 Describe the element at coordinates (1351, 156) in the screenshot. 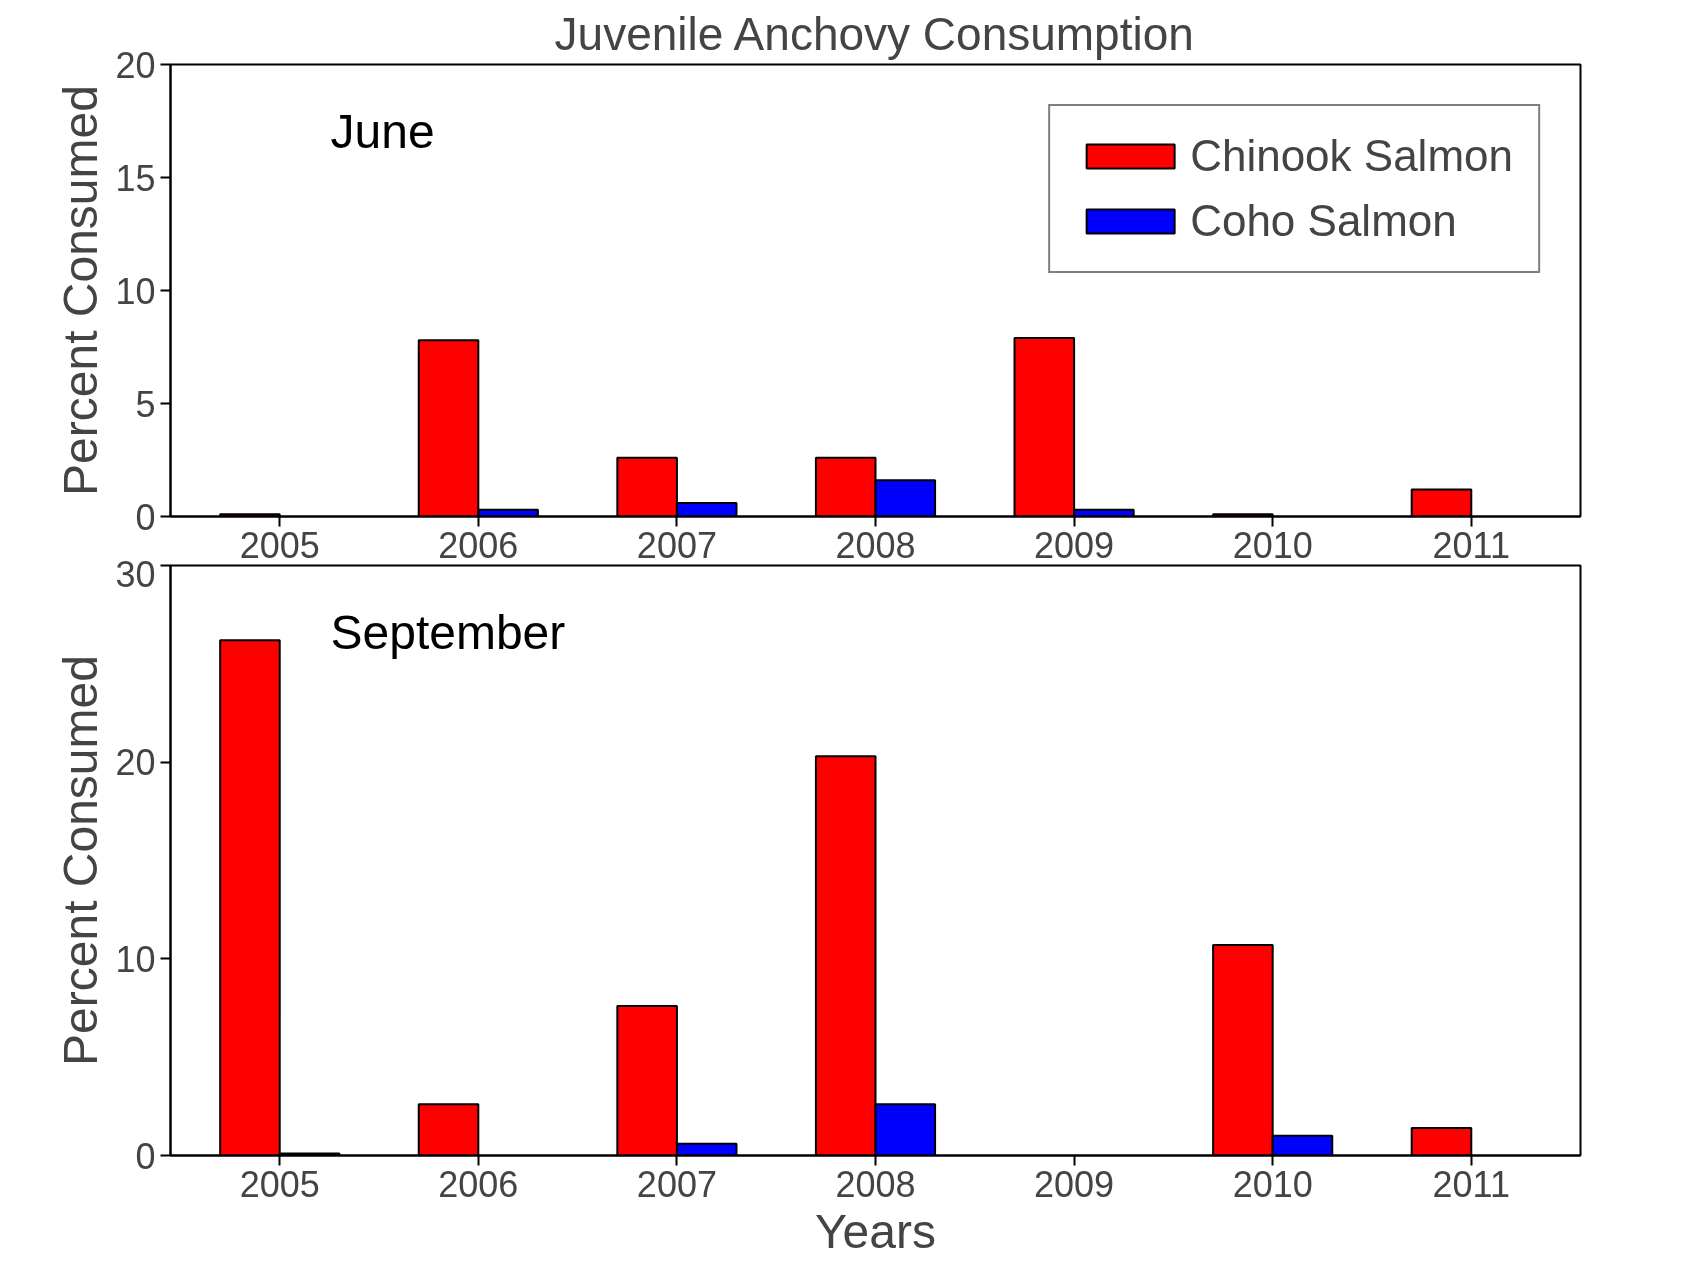

I see `legend-label: Chinook Salmon` at that location.